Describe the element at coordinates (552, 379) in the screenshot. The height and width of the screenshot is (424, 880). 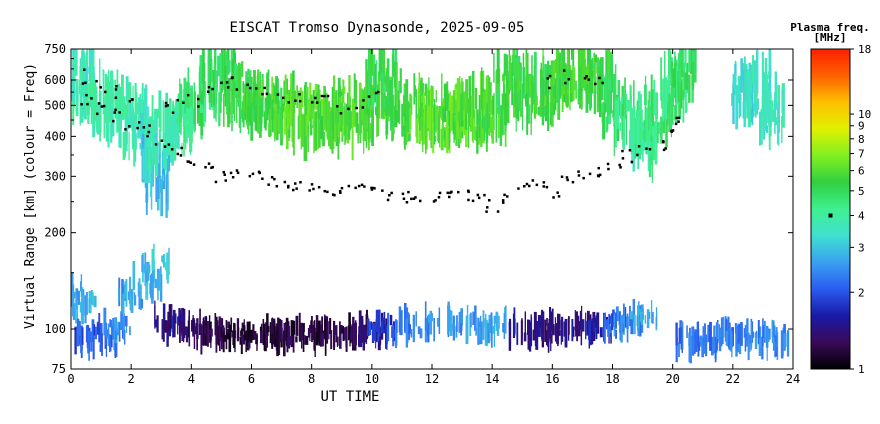
I see `x-tick-label: 16` at that location.